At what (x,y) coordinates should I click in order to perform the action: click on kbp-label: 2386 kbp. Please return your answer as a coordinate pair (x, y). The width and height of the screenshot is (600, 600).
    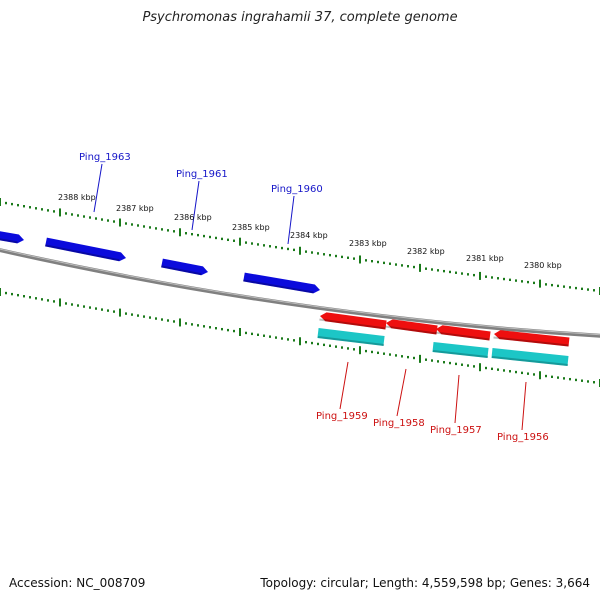
    Looking at the image, I should click on (193, 217).